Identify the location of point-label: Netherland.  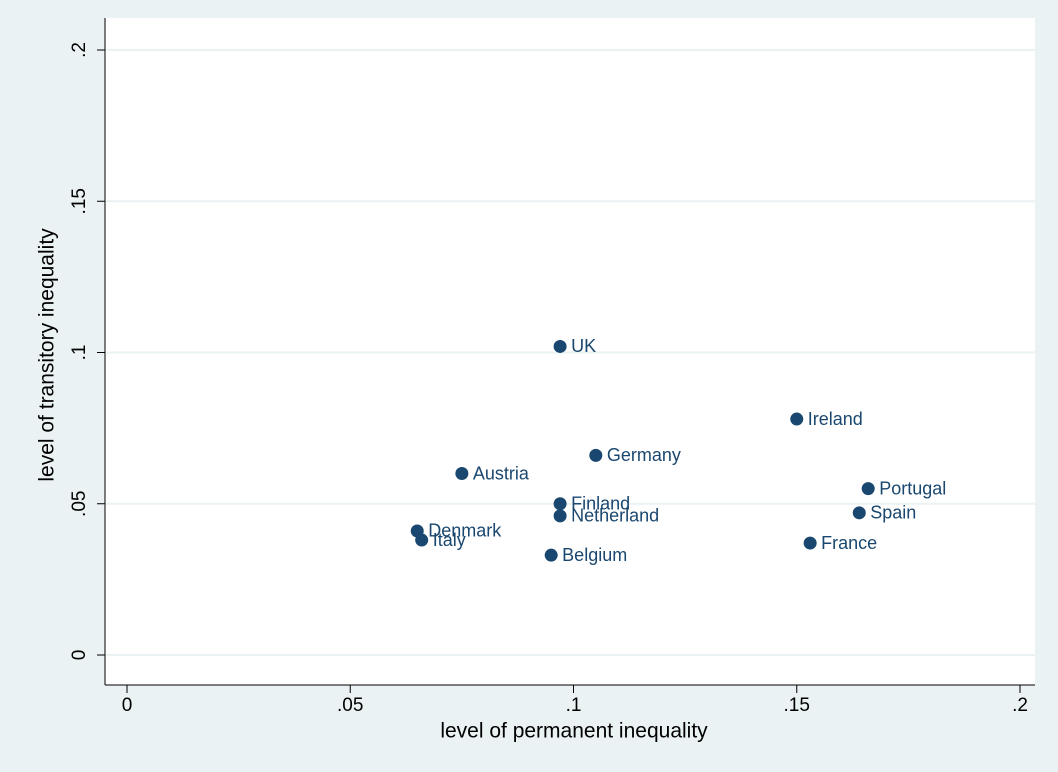
(615, 516).